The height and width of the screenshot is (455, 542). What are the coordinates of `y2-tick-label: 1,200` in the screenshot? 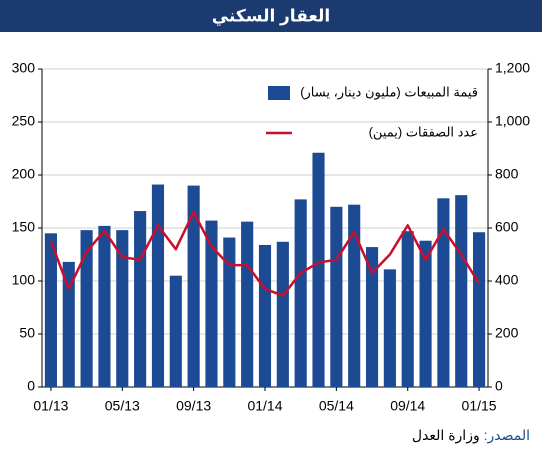 It's located at (512, 68).